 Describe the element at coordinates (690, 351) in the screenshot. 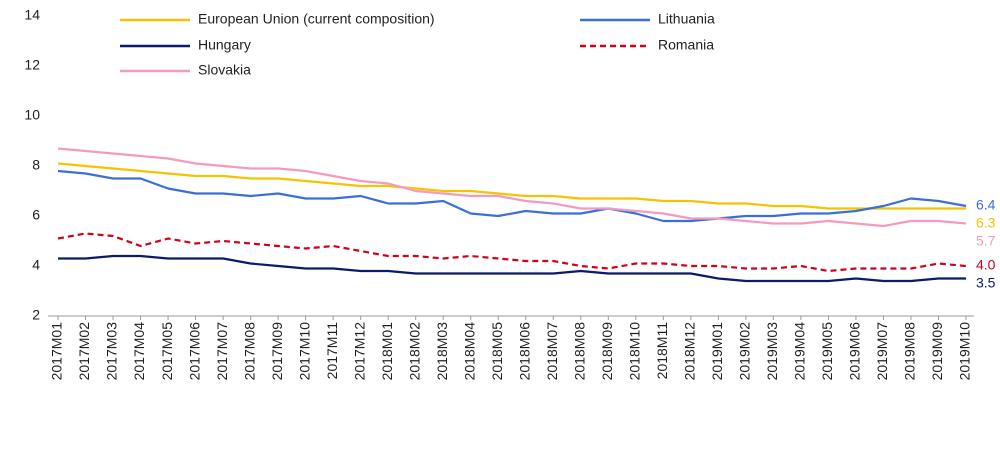

I see `x-tick-label: 2018M12` at that location.